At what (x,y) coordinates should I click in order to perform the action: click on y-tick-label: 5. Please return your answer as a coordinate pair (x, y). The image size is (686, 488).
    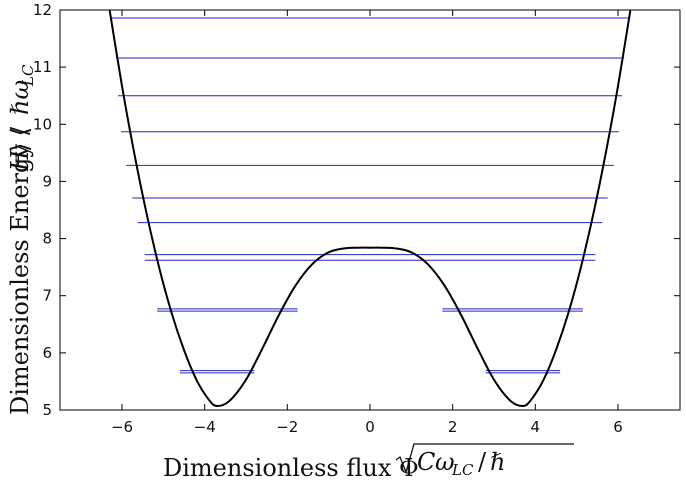
    Looking at the image, I should click on (47, 410).